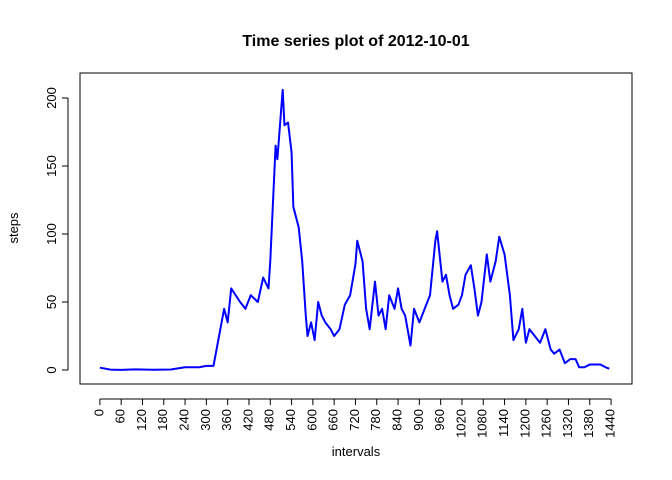  I want to click on x-axis-label: intervals, so click(356, 451).